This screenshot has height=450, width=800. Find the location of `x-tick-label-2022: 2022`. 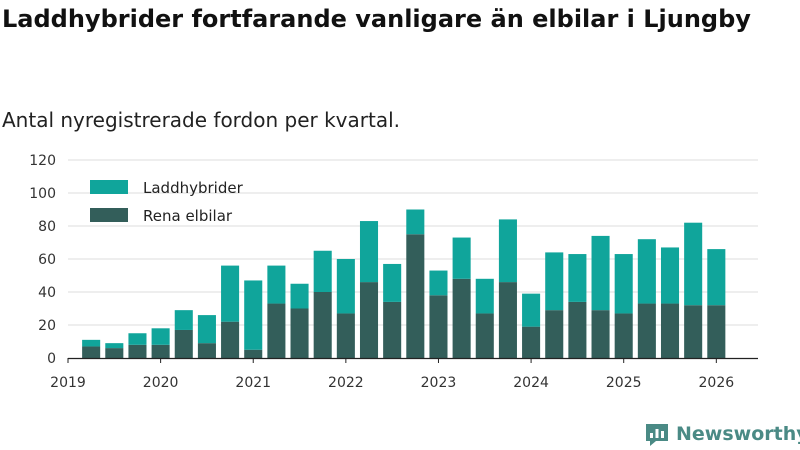

x-tick-label-2022: 2022 is located at coordinates (346, 383).